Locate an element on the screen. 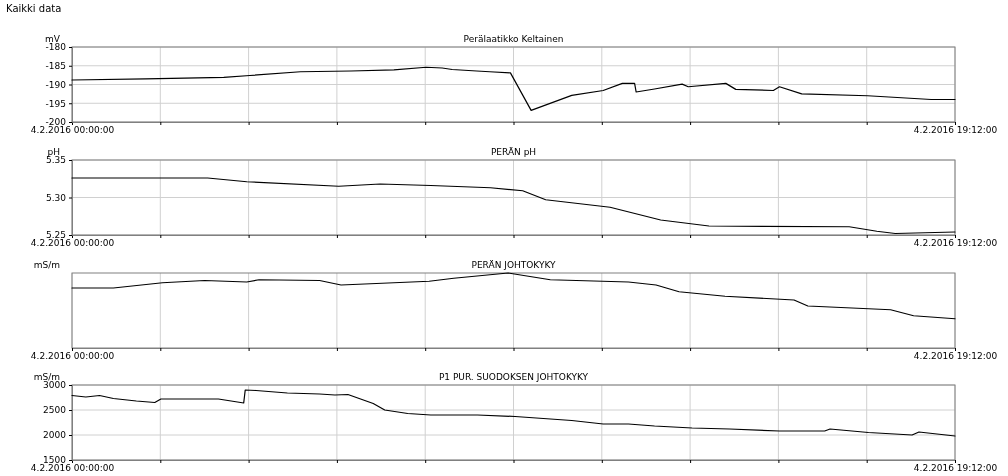  y-tick-label: 2500 is located at coordinates (55, 410).